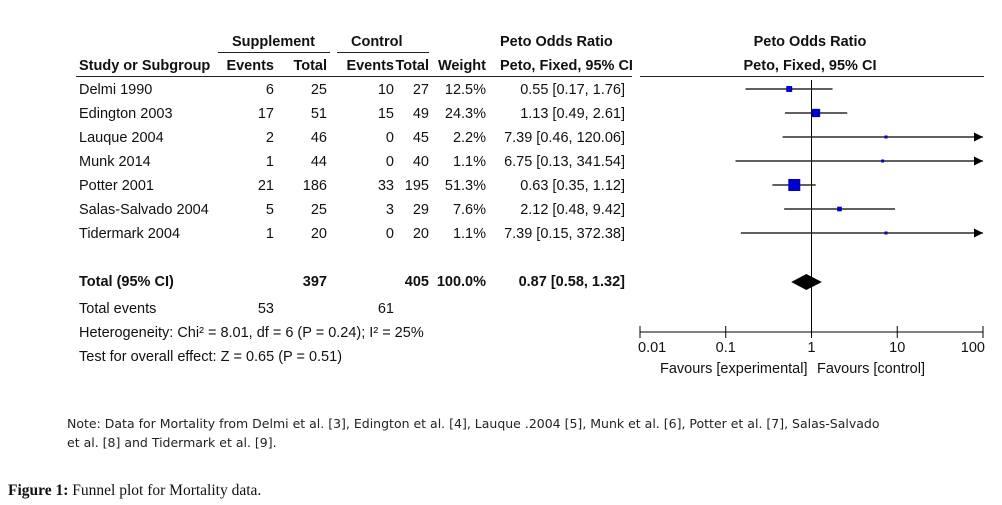 The height and width of the screenshot is (505, 1002). I want to click on supp-events-sum: 53, so click(265, 309).